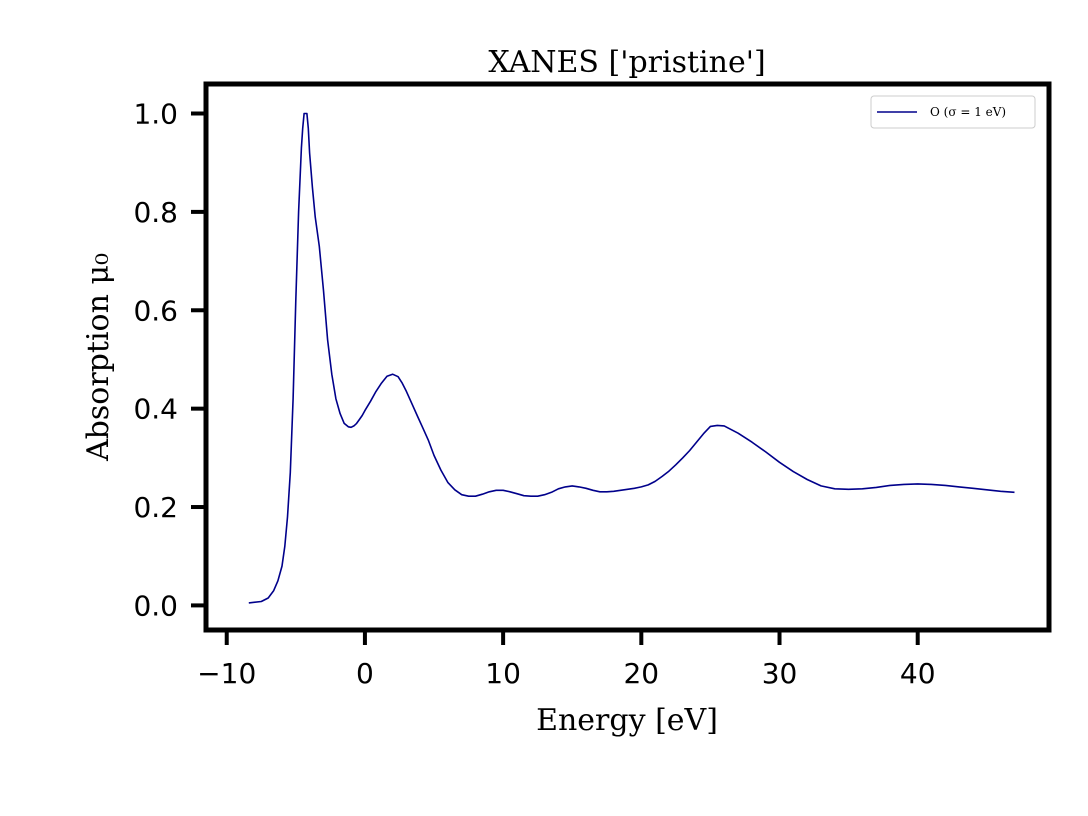 This screenshot has width=1088, height=816. What do you see at coordinates (780, 673) in the screenshot?
I see `x-tick-label: 30` at bounding box center [780, 673].